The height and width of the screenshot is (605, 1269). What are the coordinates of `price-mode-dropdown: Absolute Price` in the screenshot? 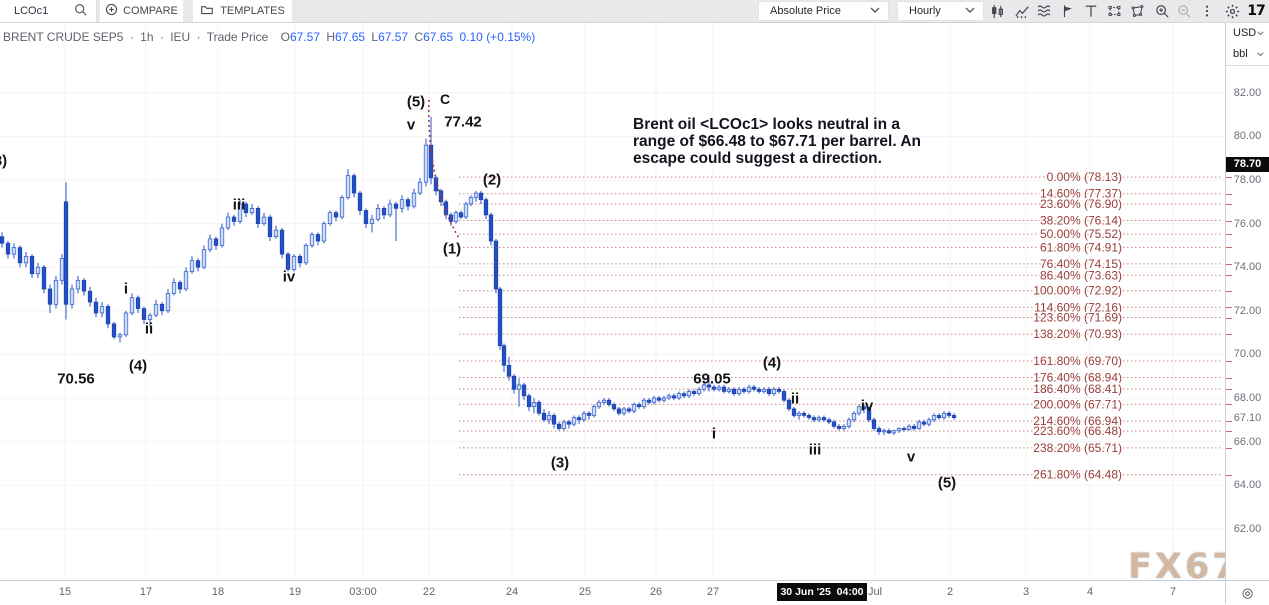 It's located at (823, 11).